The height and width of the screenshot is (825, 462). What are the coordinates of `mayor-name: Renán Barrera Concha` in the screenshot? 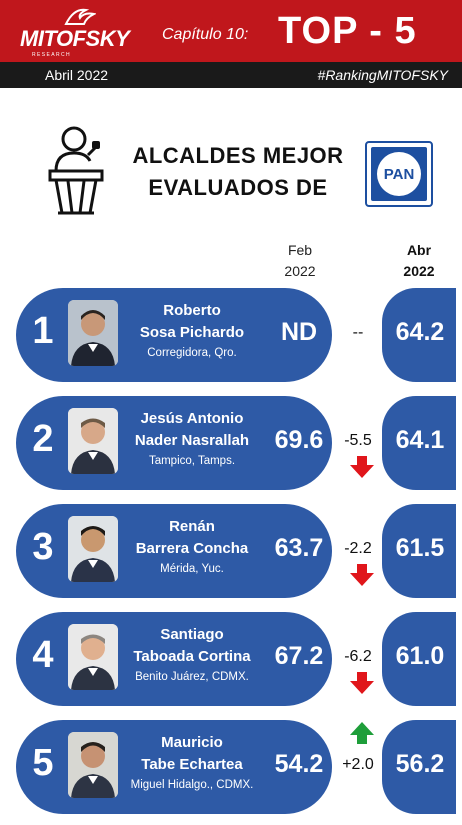 It's located at (192, 538).